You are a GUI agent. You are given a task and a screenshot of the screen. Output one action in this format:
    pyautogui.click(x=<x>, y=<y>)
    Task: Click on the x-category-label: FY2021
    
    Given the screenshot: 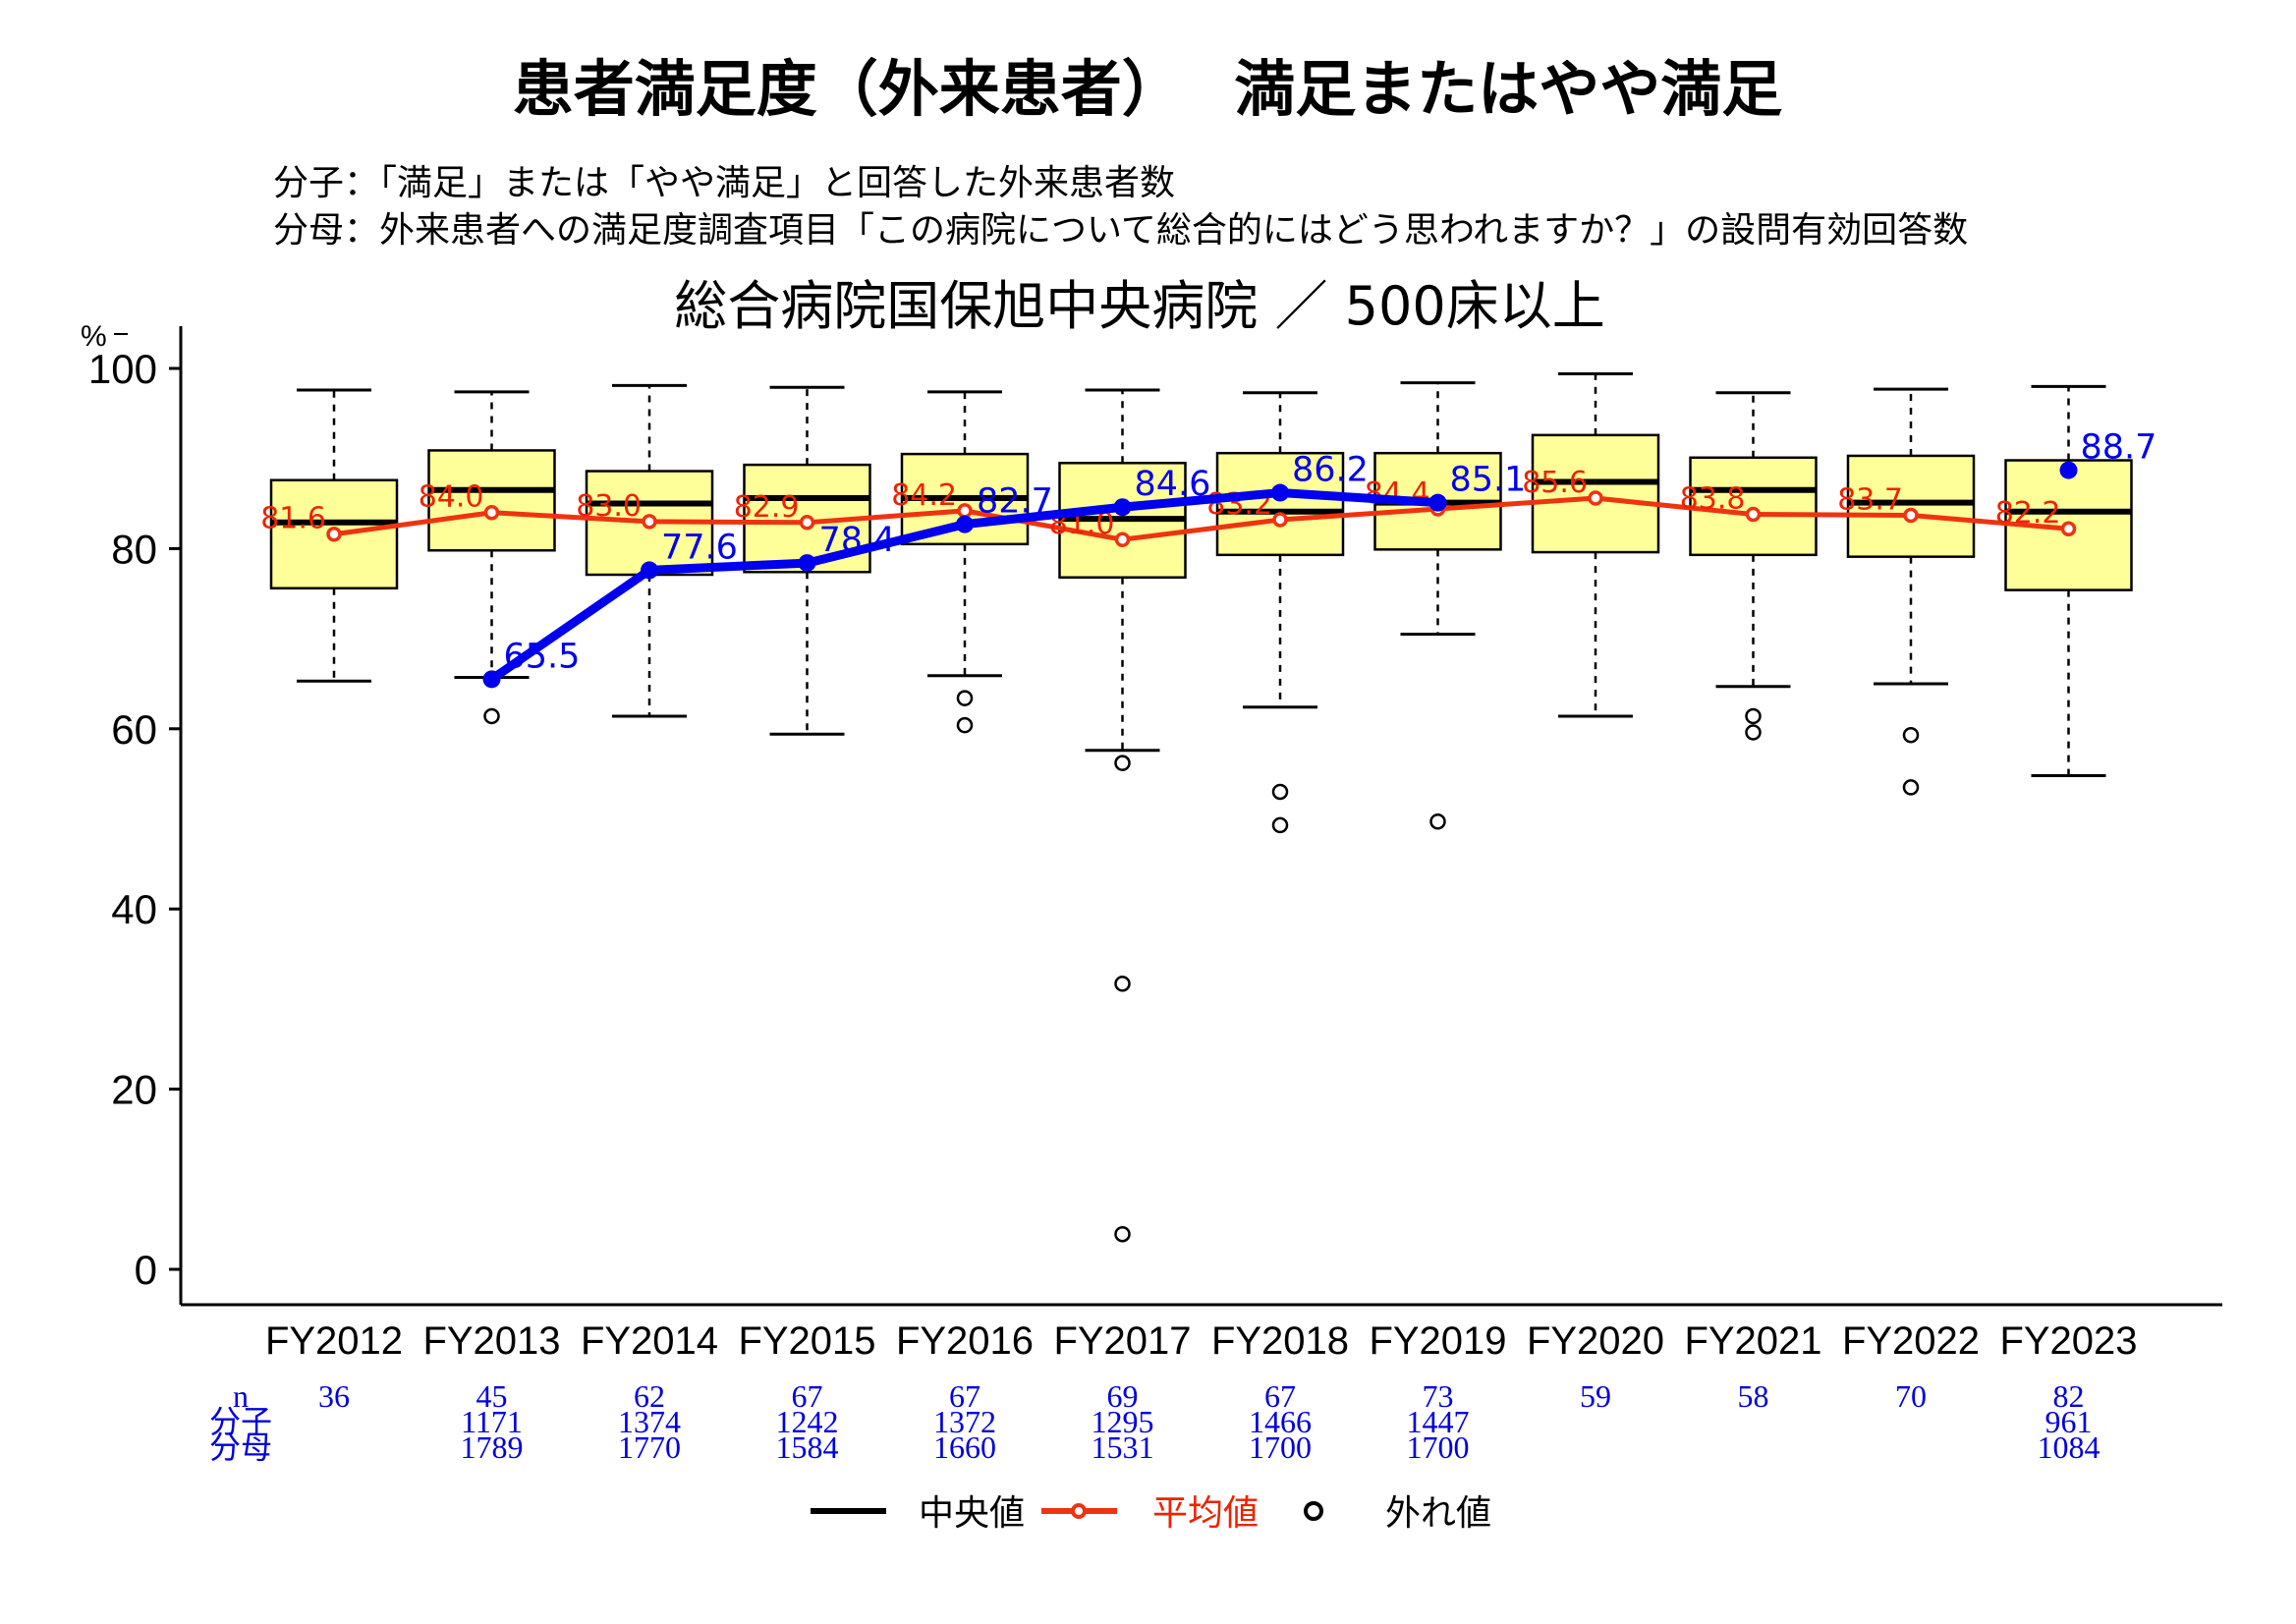 What is the action you would take?
    pyautogui.click(x=1752, y=1341)
    